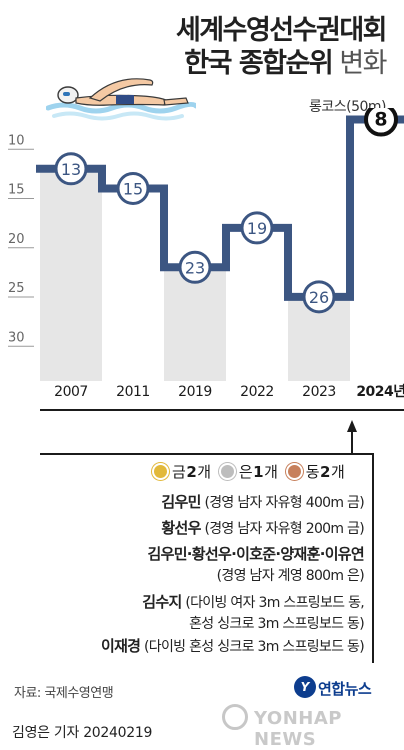  I want to click on x-tick-label: 2022, so click(257, 392).